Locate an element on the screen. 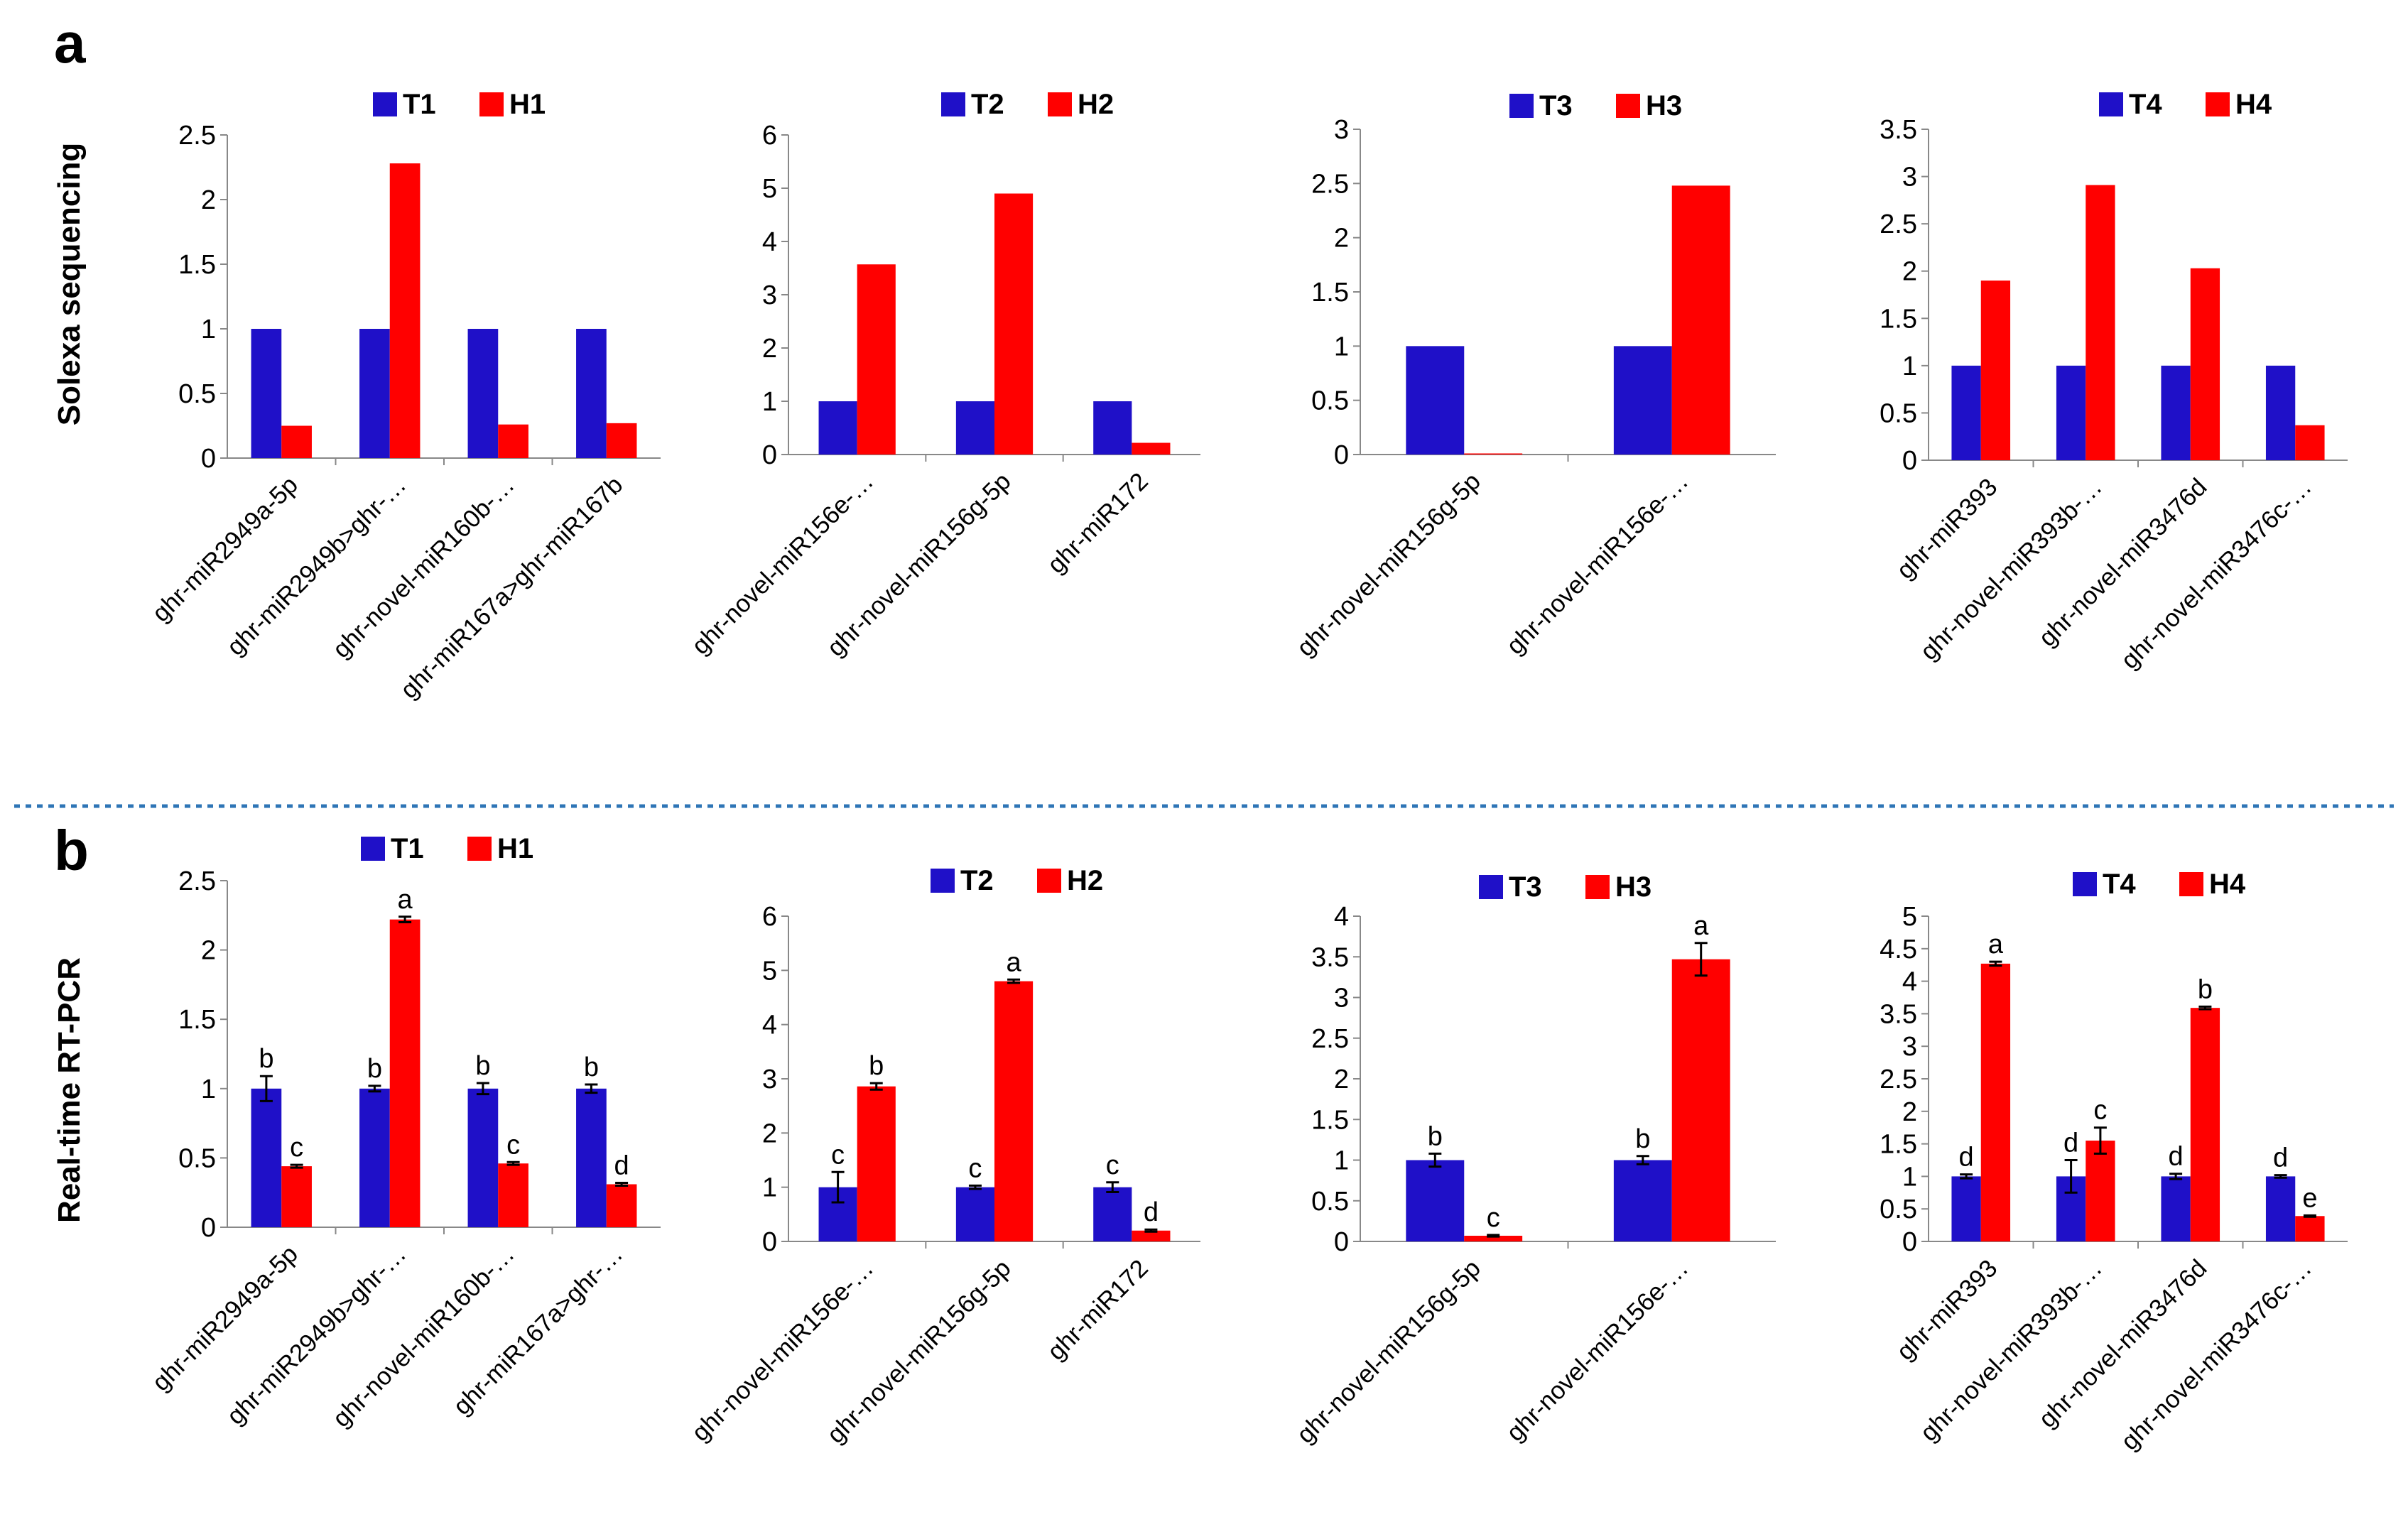  row-a-ylabel: Solexa sequencing is located at coordinates (70, 284).